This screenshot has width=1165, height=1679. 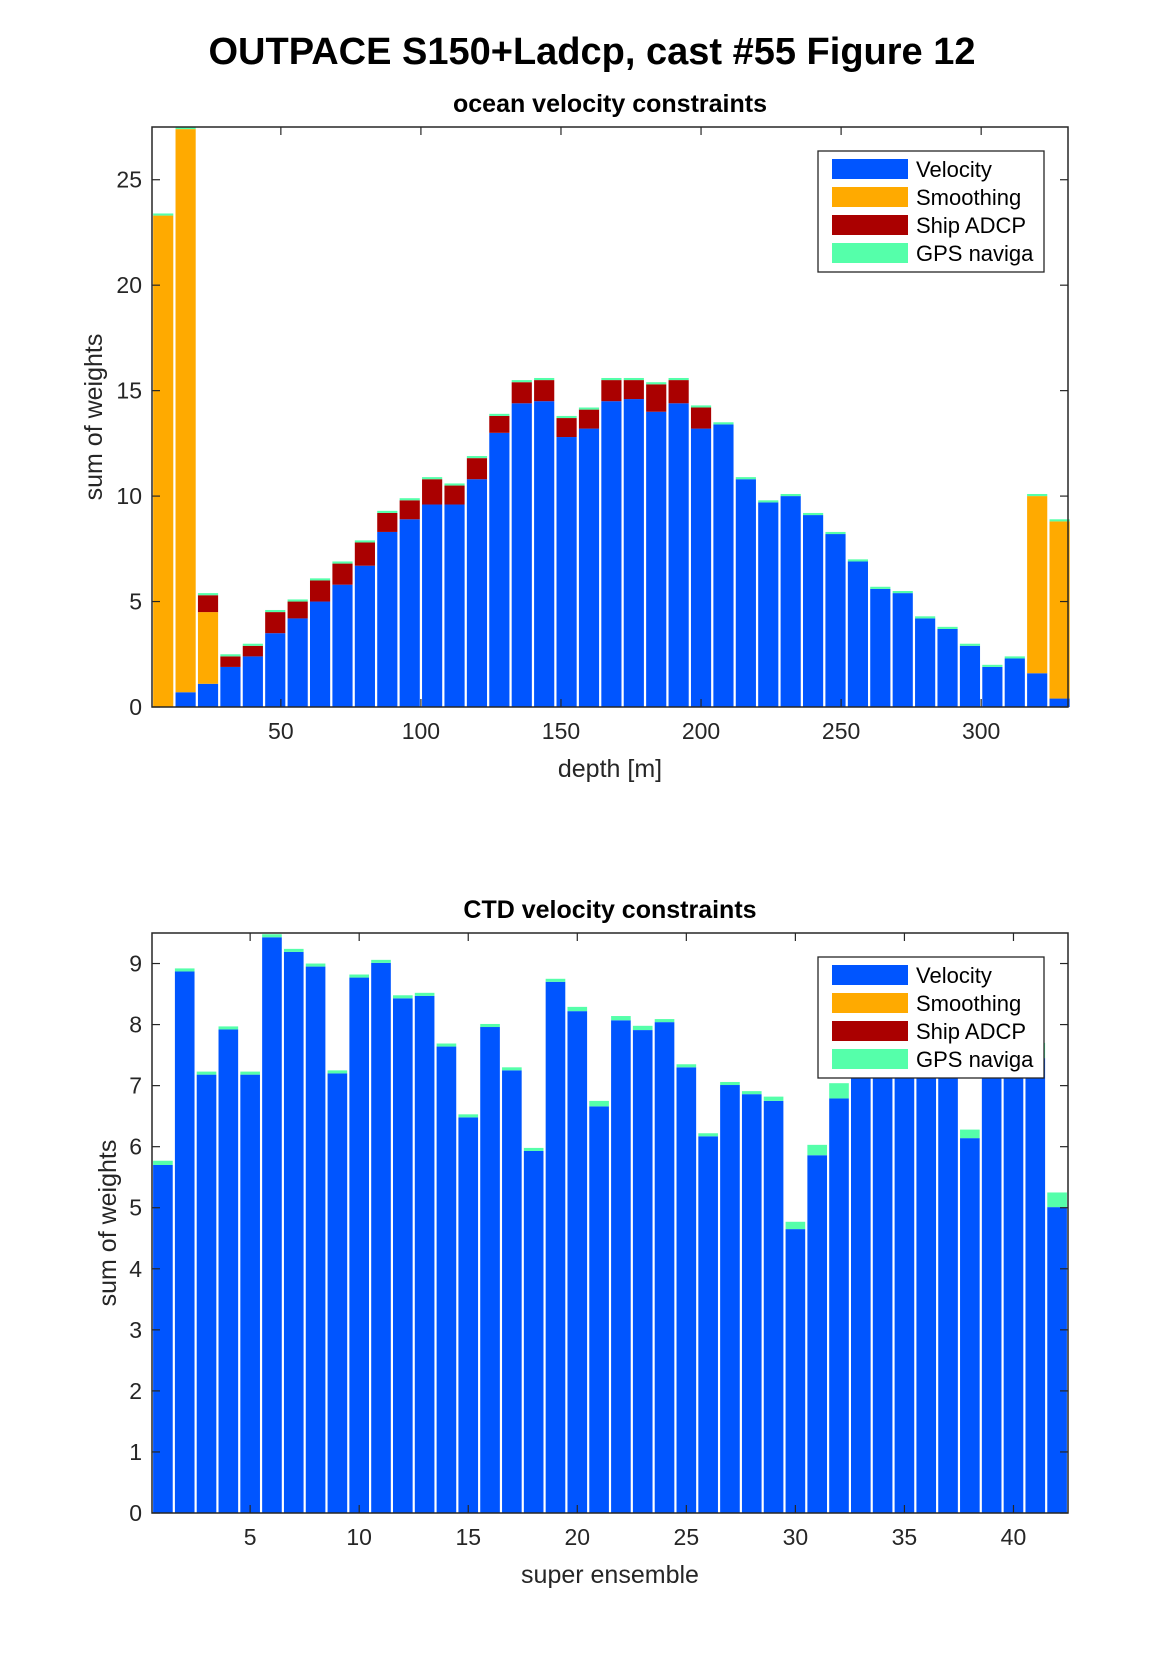 I want to click on x-tick-label: 300, so click(x=981, y=731).